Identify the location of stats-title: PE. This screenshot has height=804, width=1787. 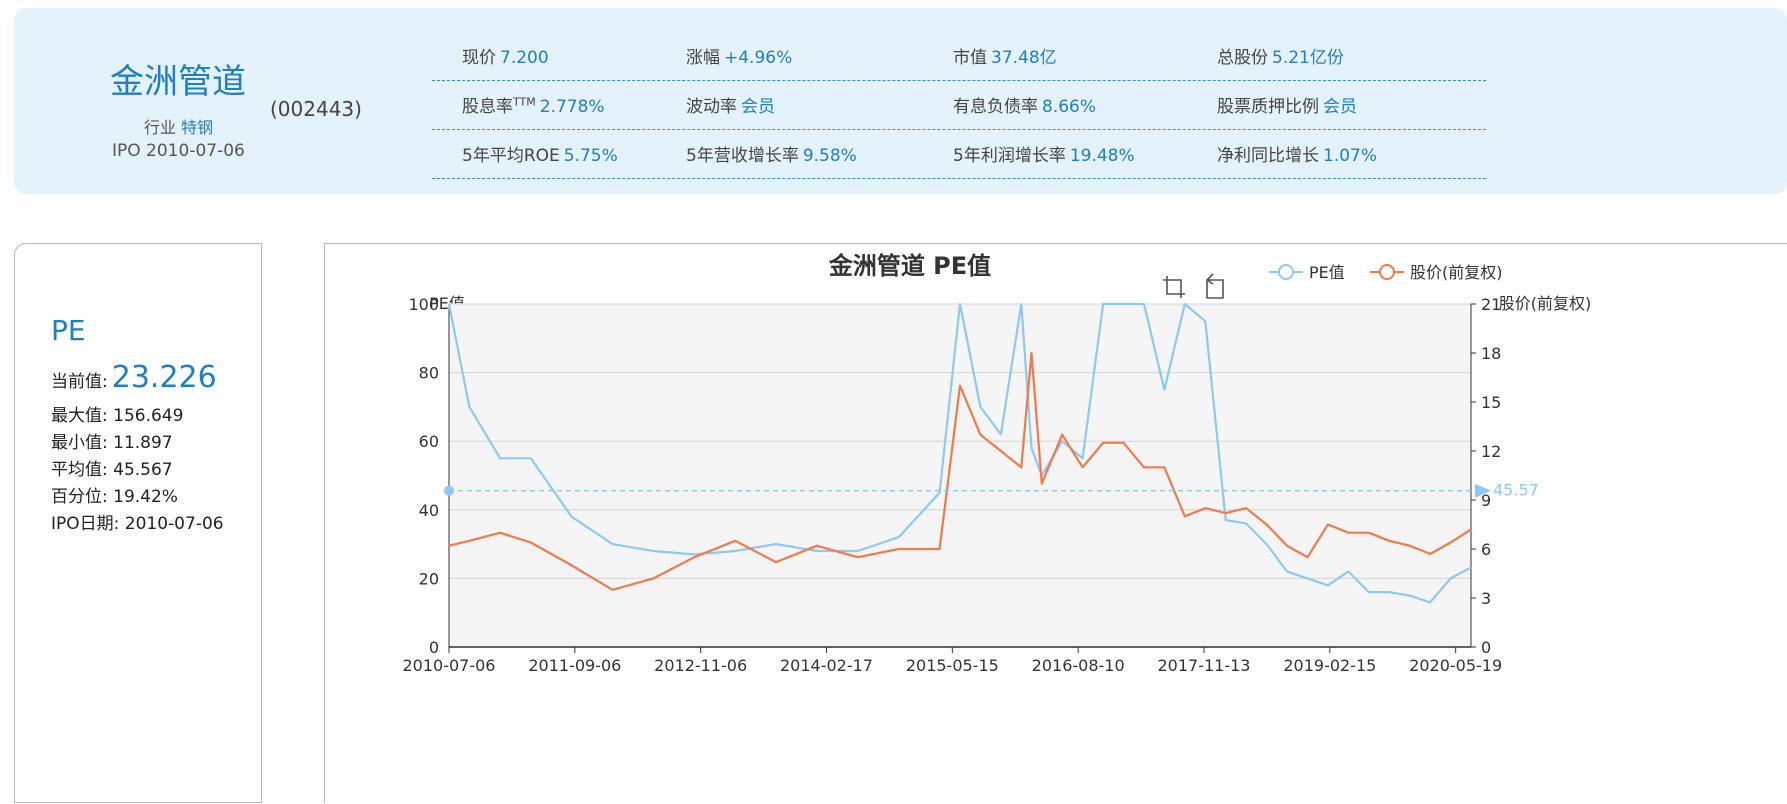
(68, 330).